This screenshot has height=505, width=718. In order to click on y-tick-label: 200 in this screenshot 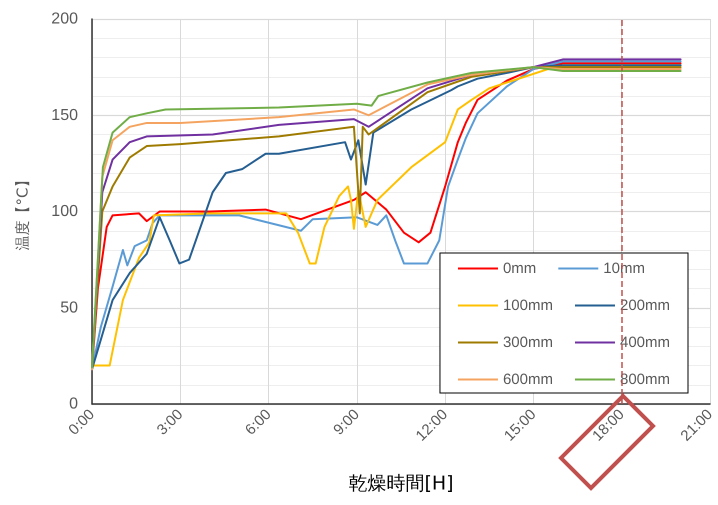, I will do `click(64, 19)`.